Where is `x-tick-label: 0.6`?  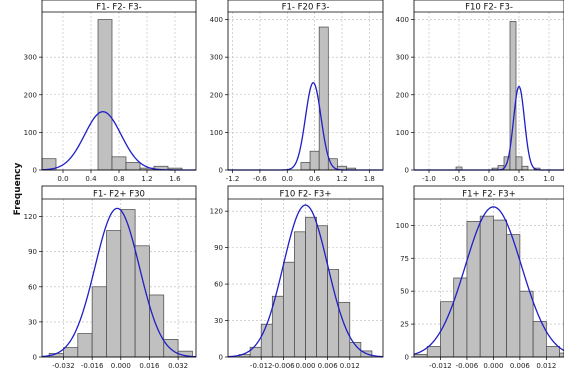
x-tick-label: 0.6 is located at coordinates (315, 179).